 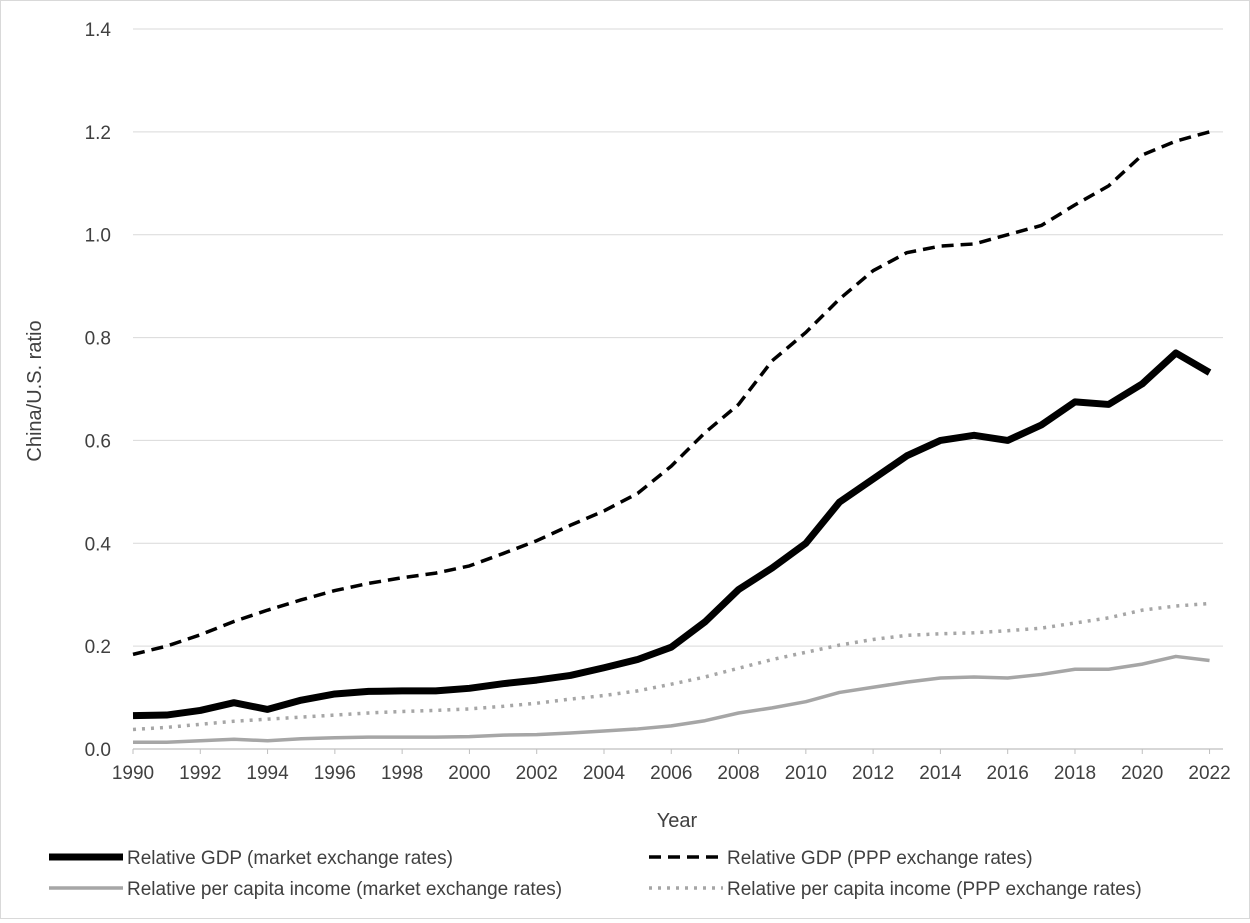 I want to click on x-tick-label: 2014, so click(x=940, y=773).